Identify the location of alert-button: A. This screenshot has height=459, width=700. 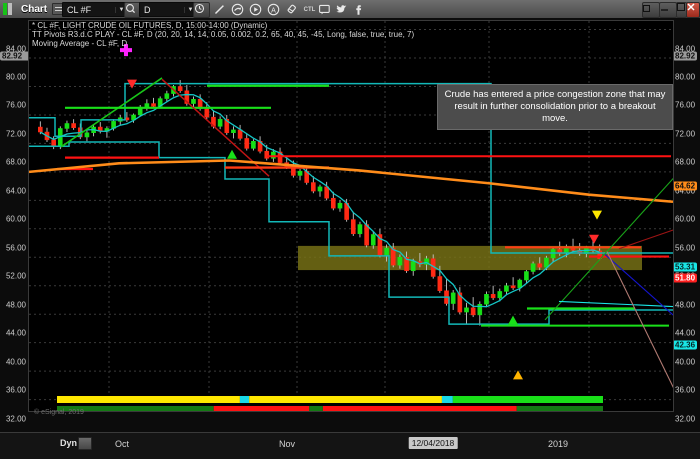
(274, 9).